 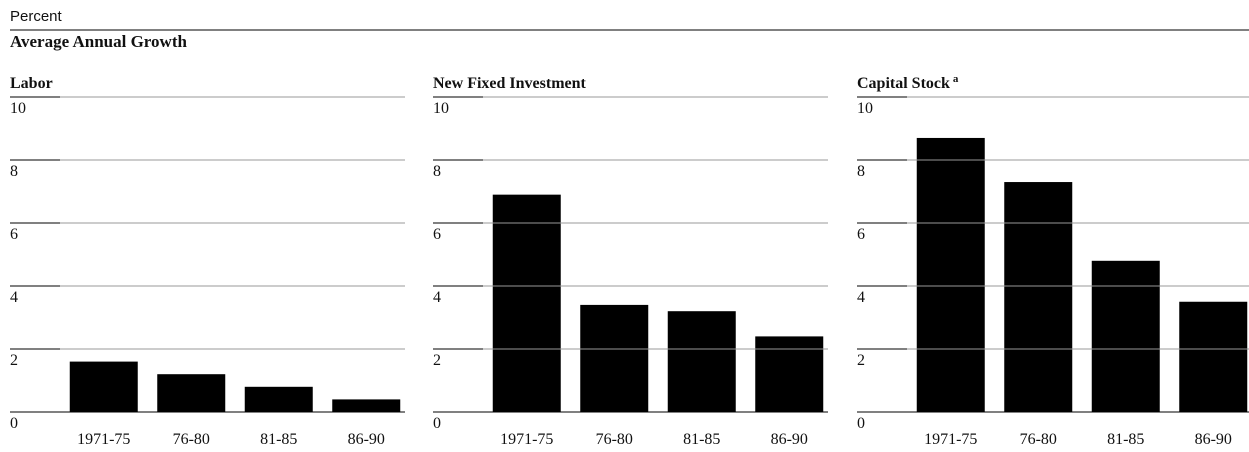 I want to click on unit-label: Percent, so click(x=36, y=16).